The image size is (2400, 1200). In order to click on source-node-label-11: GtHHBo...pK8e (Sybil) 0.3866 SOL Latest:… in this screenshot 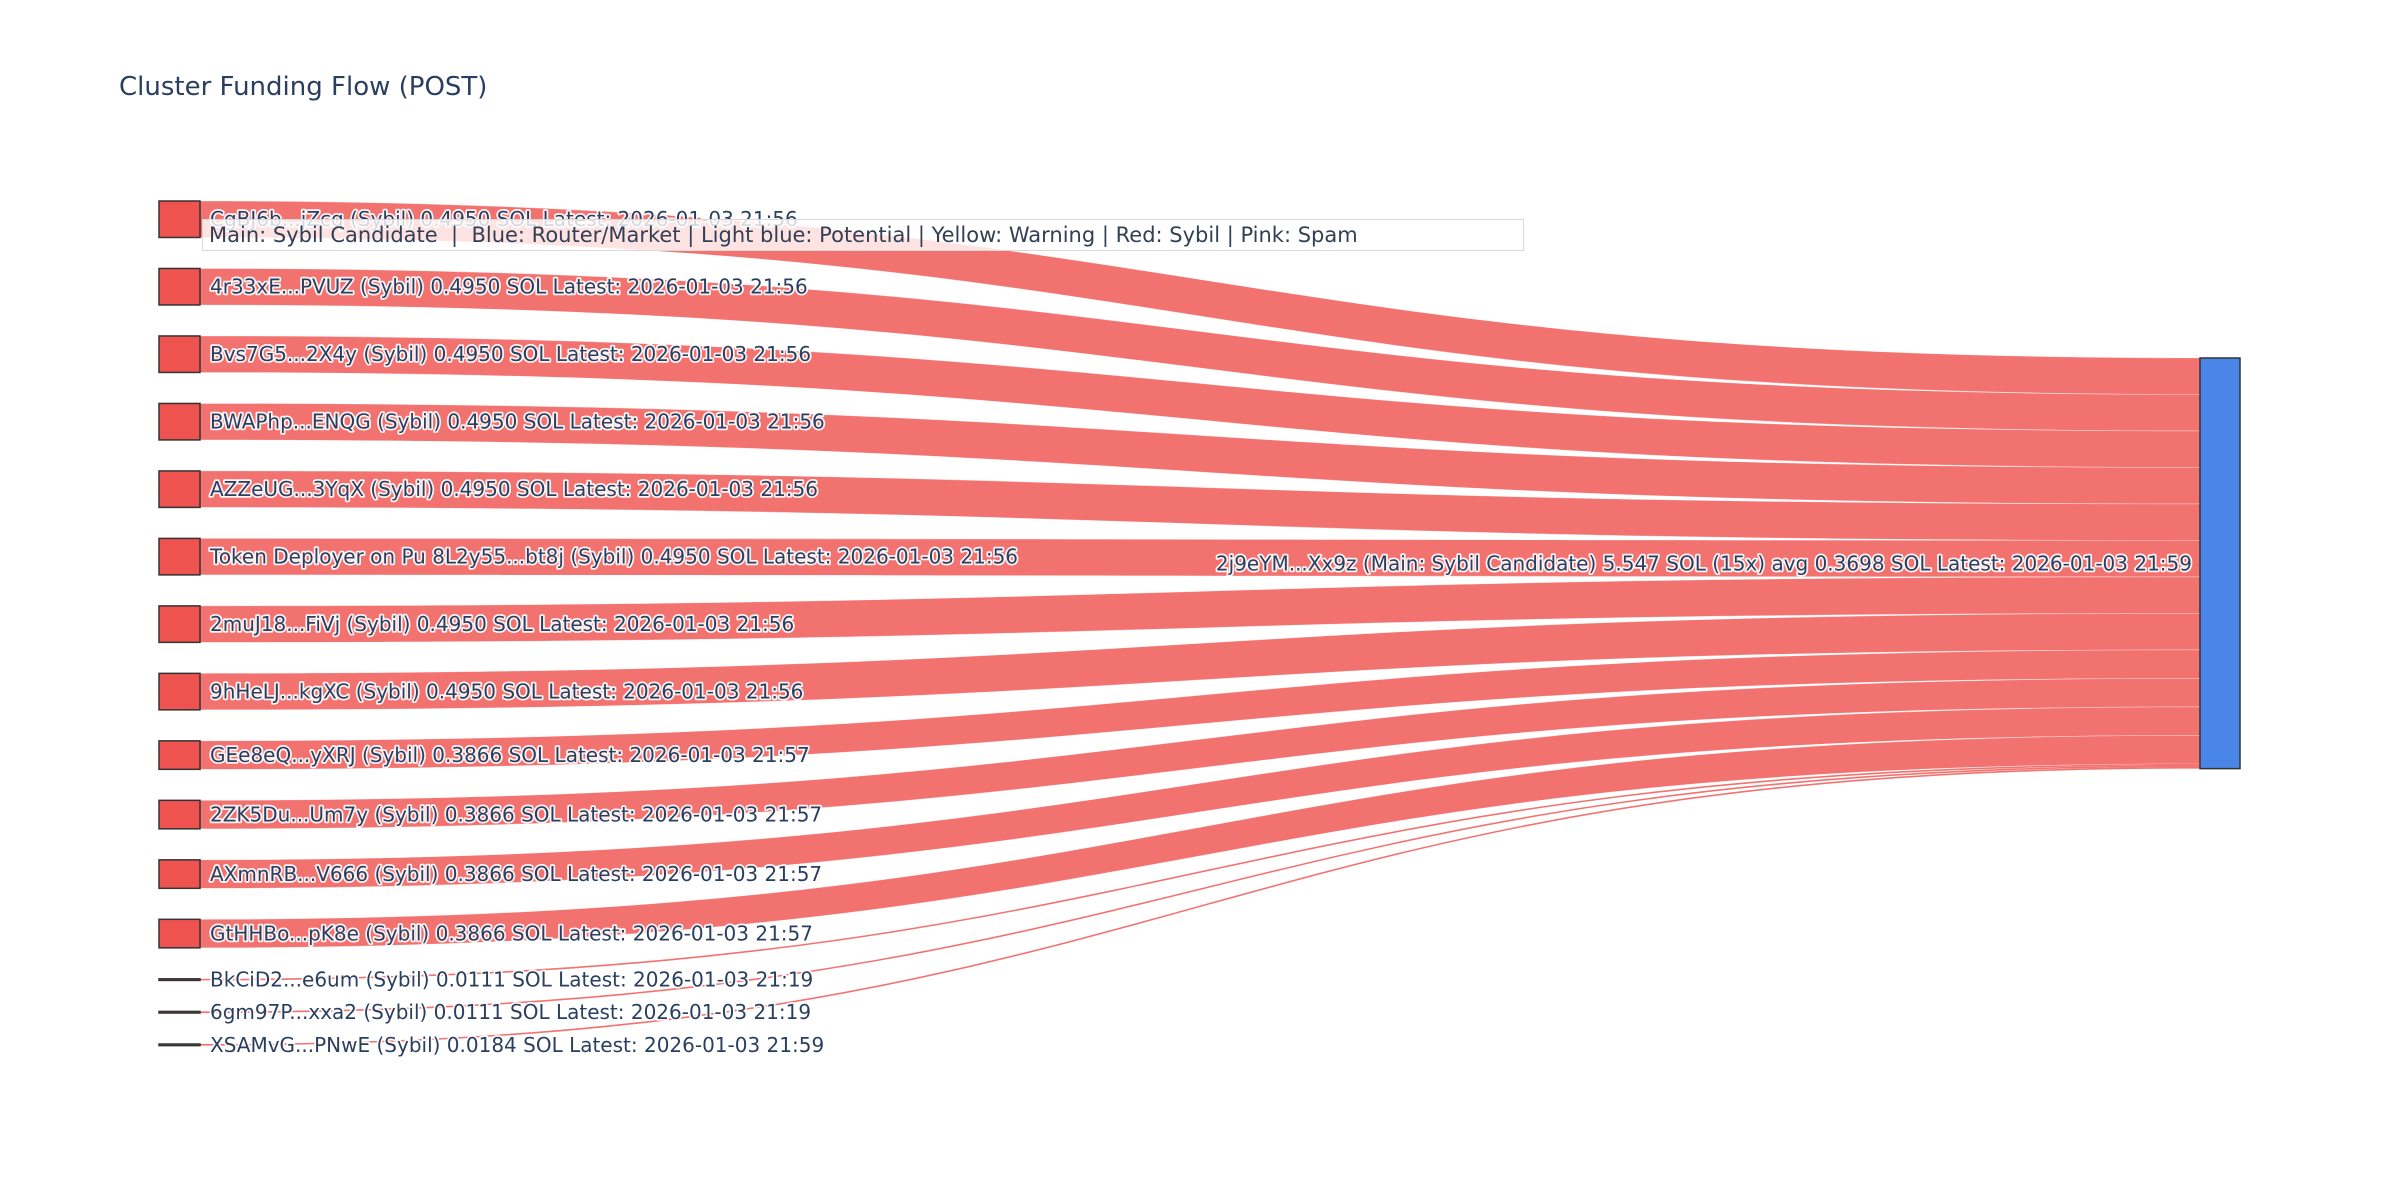, I will do `click(511, 934)`.